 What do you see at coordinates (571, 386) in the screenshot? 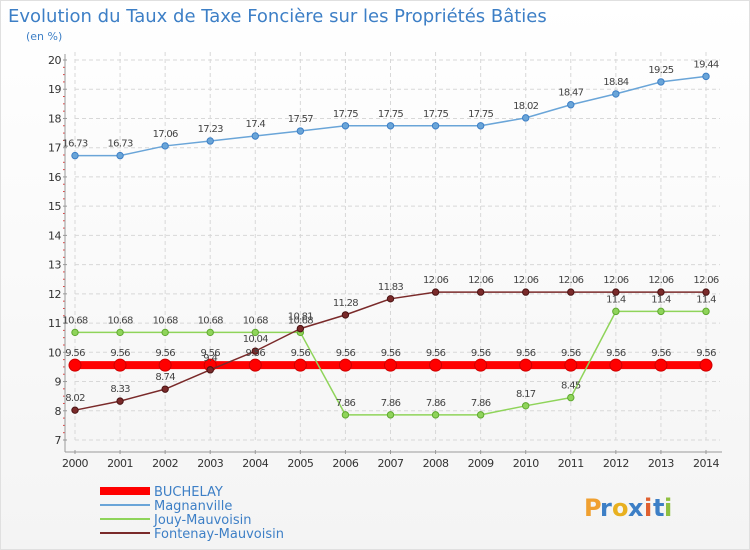
I see `data-label-jouy-mauvoisin: 8.45` at bounding box center [571, 386].